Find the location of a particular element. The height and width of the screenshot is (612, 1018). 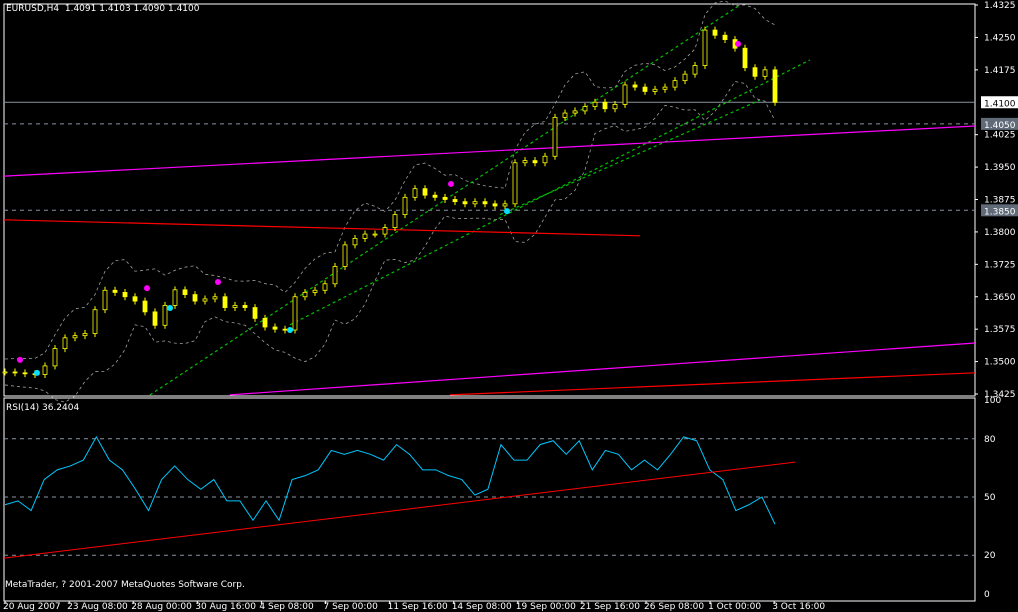

low-value: 1.4090 is located at coordinates (149, 9).